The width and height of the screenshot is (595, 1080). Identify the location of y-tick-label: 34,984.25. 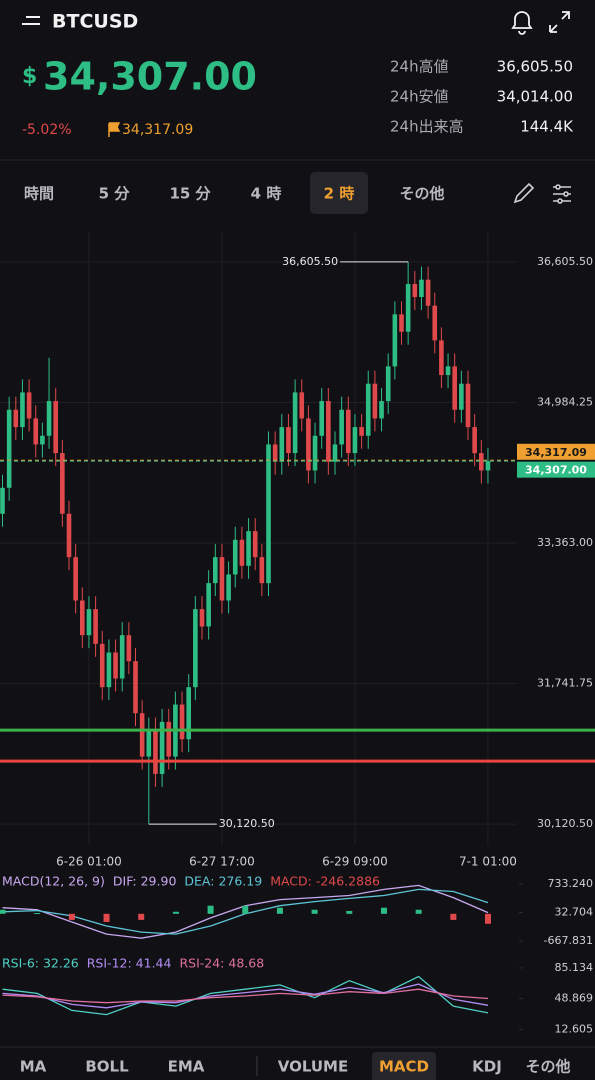
(565, 401).